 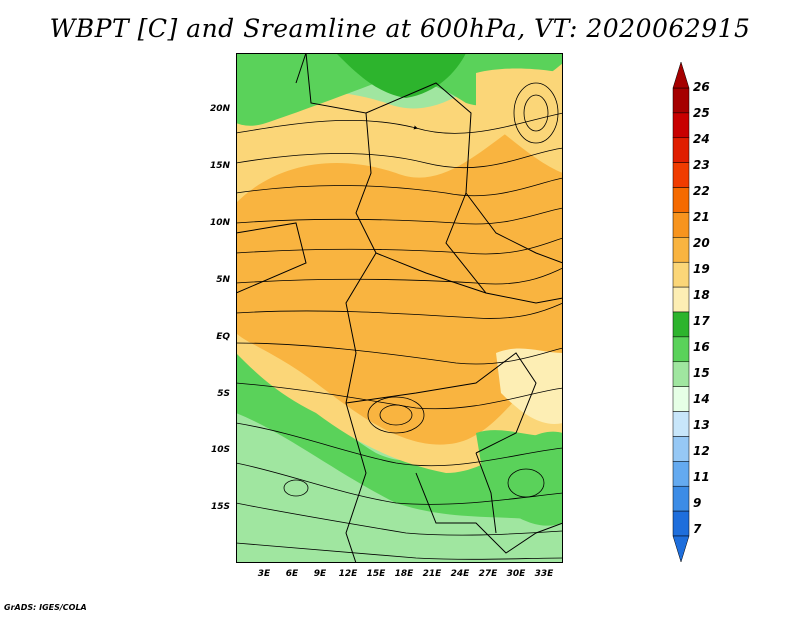 What do you see at coordinates (516, 574) in the screenshot?
I see `lon-tick-label: 30E` at bounding box center [516, 574].